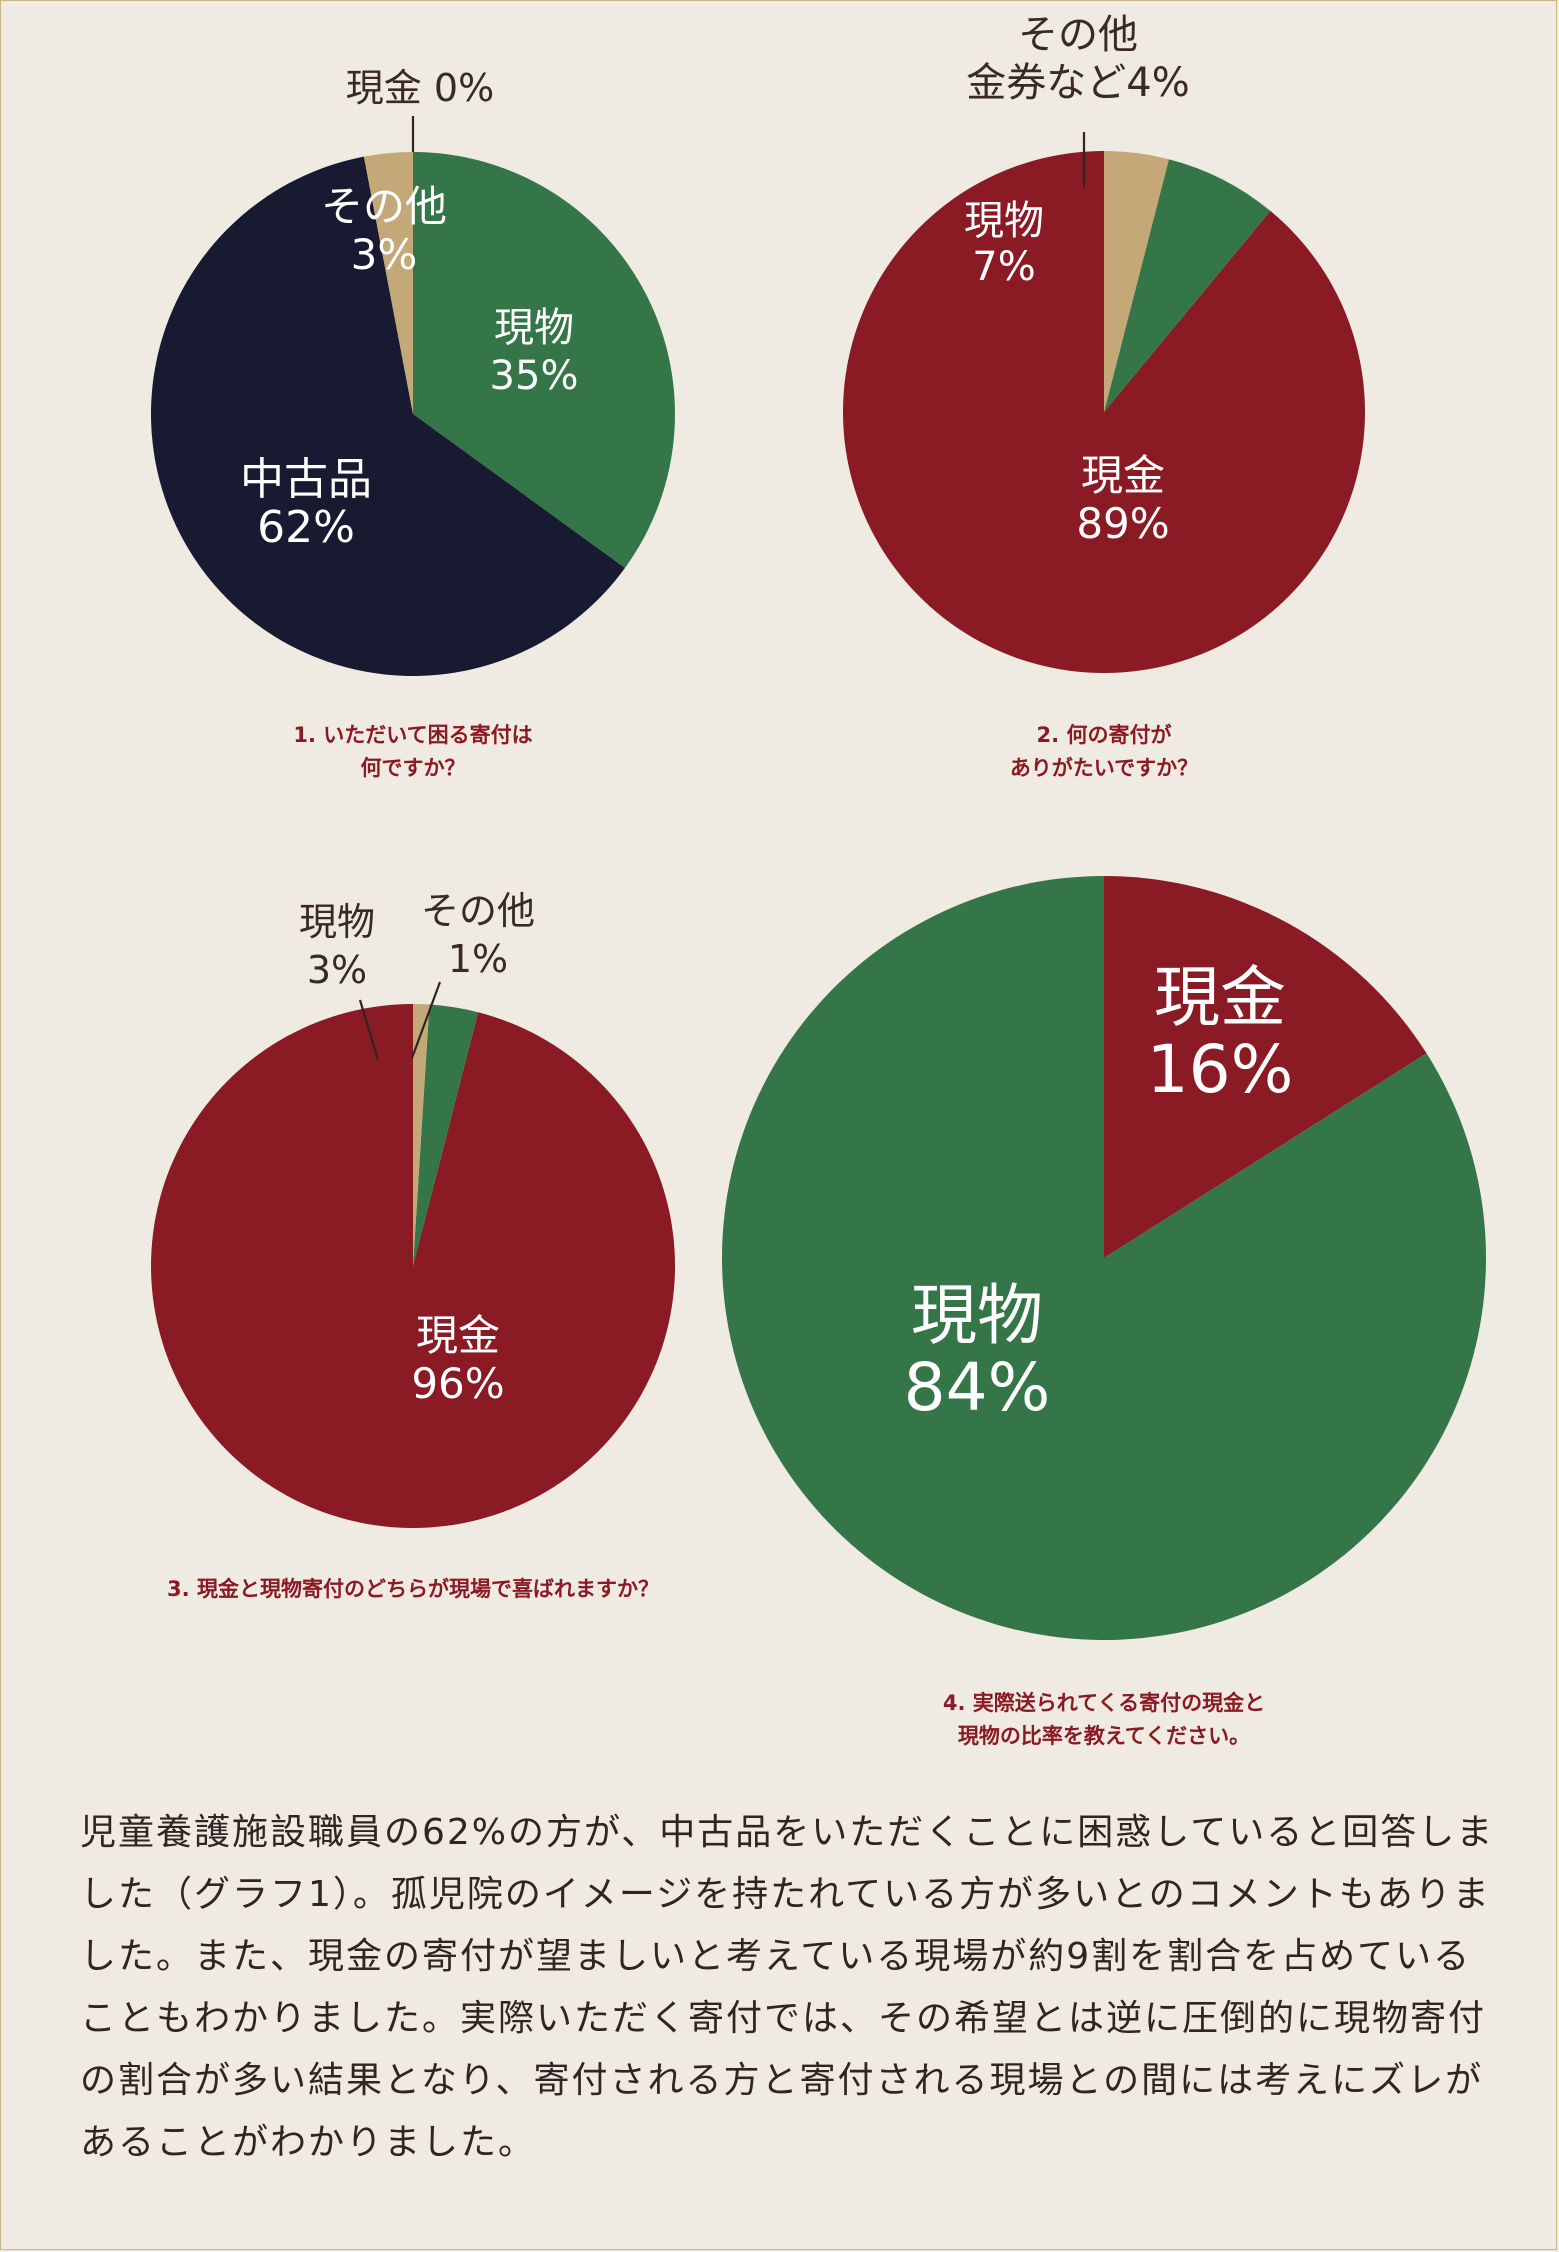 The height and width of the screenshot is (2252, 1559). I want to click on leader-3-その他, so click(426, 1020).